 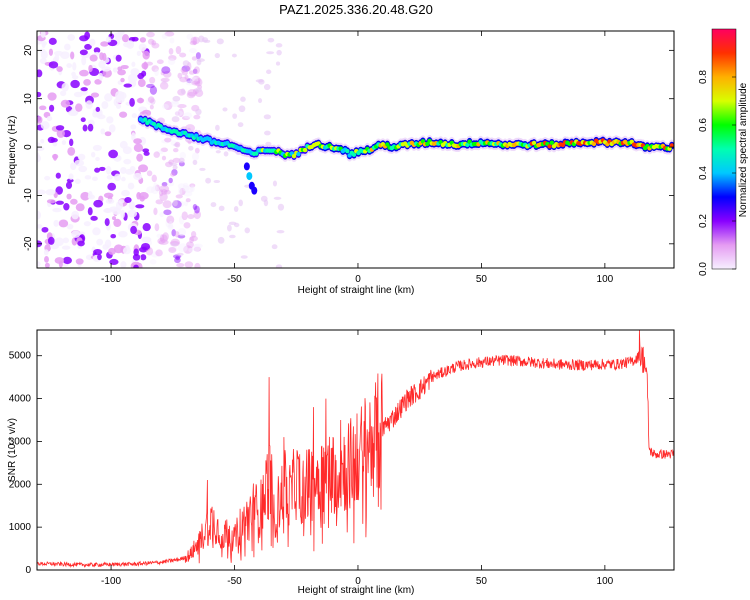 What do you see at coordinates (482, 279) in the screenshot?
I see `spectrogram-x-tick-label: 50` at bounding box center [482, 279].